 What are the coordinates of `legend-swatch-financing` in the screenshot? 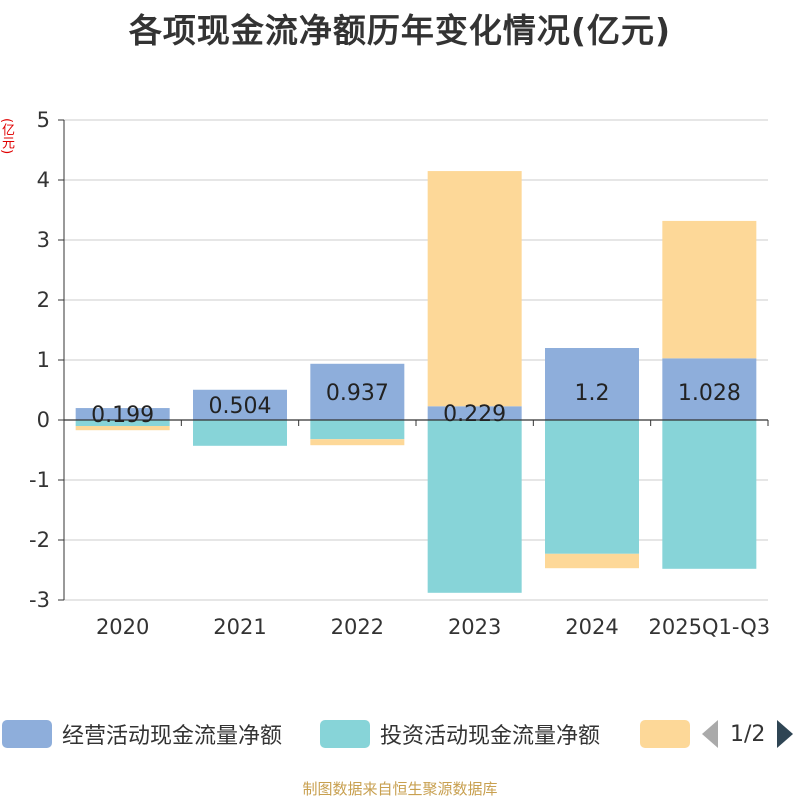 It's located at (665, 734).